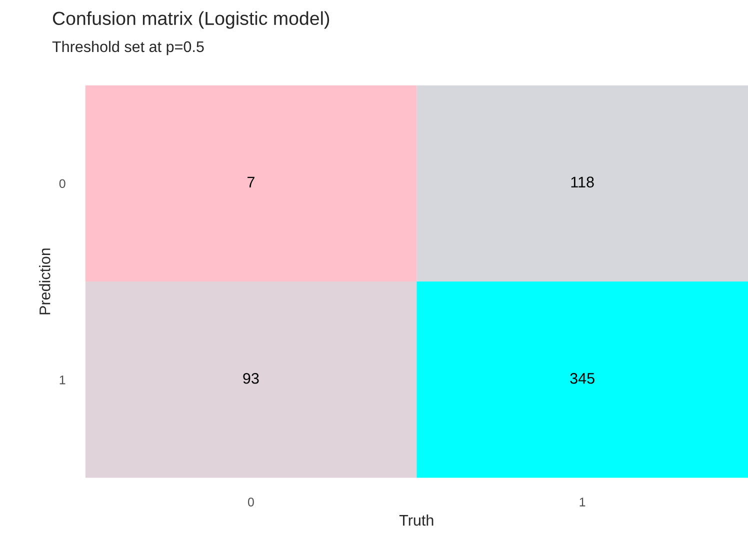  Describe the element at coordinates (416, 520) in the screenshot. I see `x-axis-title: Truth` at that location.